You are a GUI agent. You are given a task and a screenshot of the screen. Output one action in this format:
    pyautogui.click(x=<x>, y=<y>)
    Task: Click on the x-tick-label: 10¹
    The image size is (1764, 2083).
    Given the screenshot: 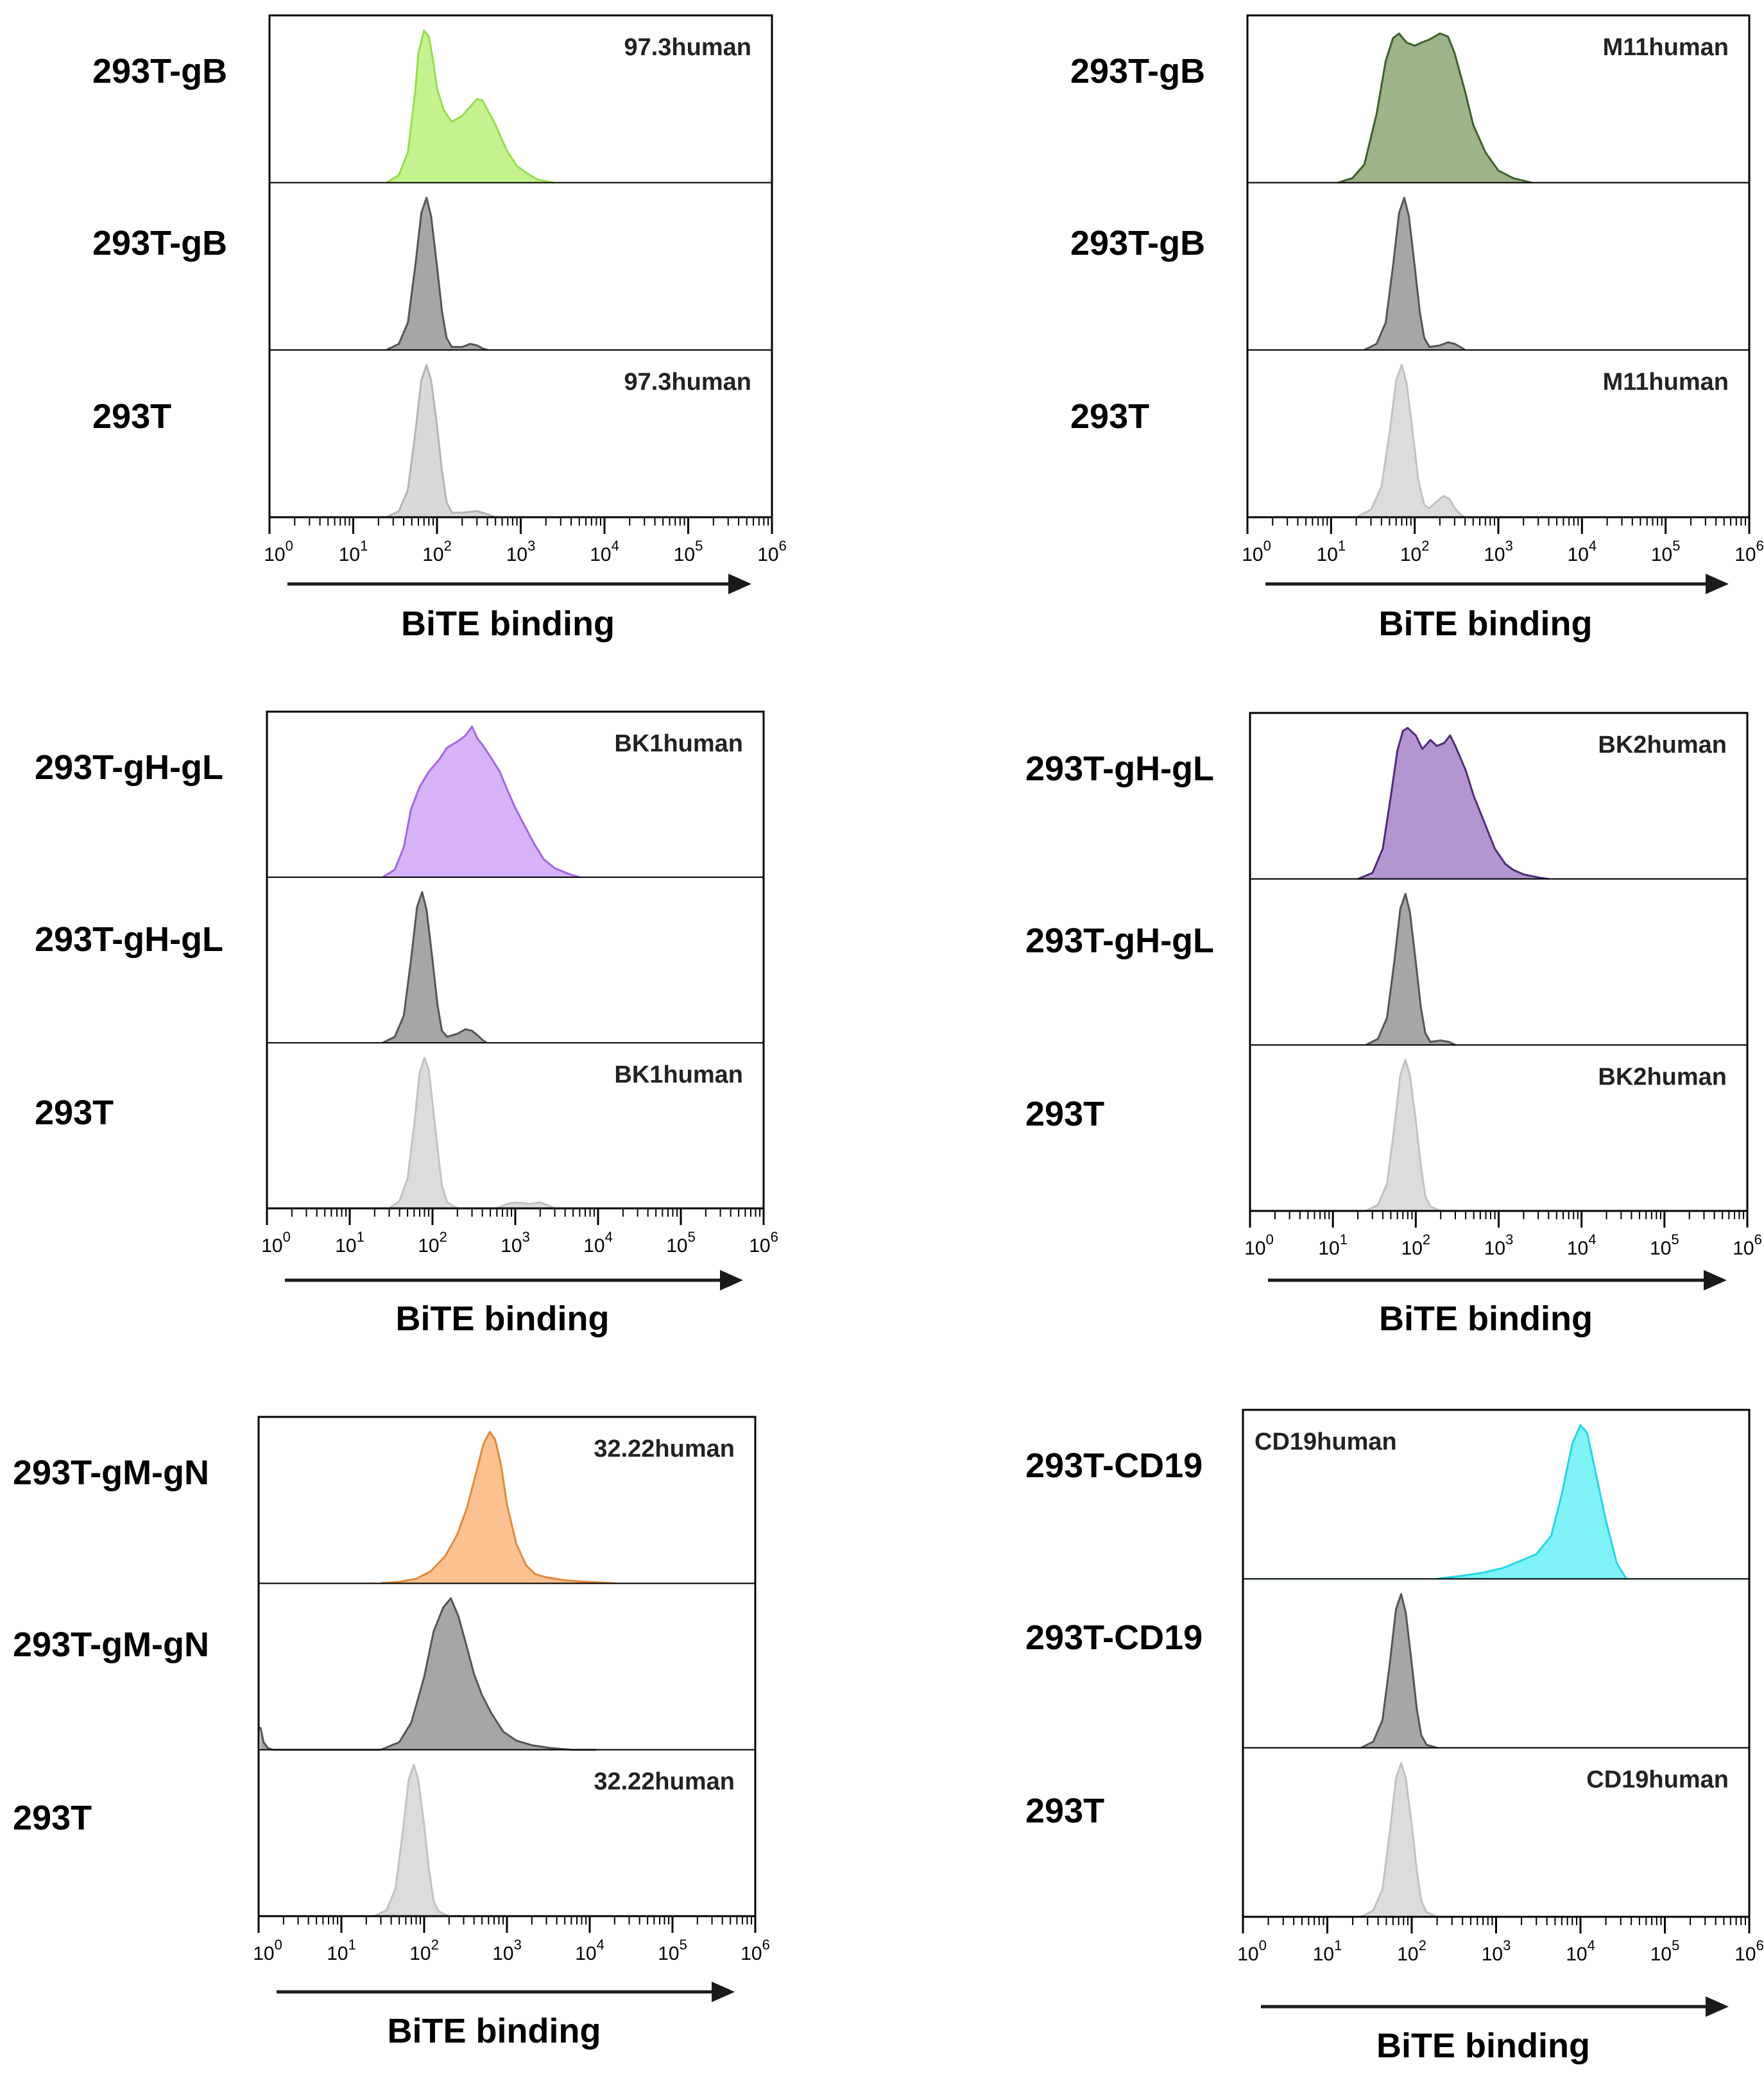 What is the action you would take?
    pyautogui.click(x=1333, y=1245)
    